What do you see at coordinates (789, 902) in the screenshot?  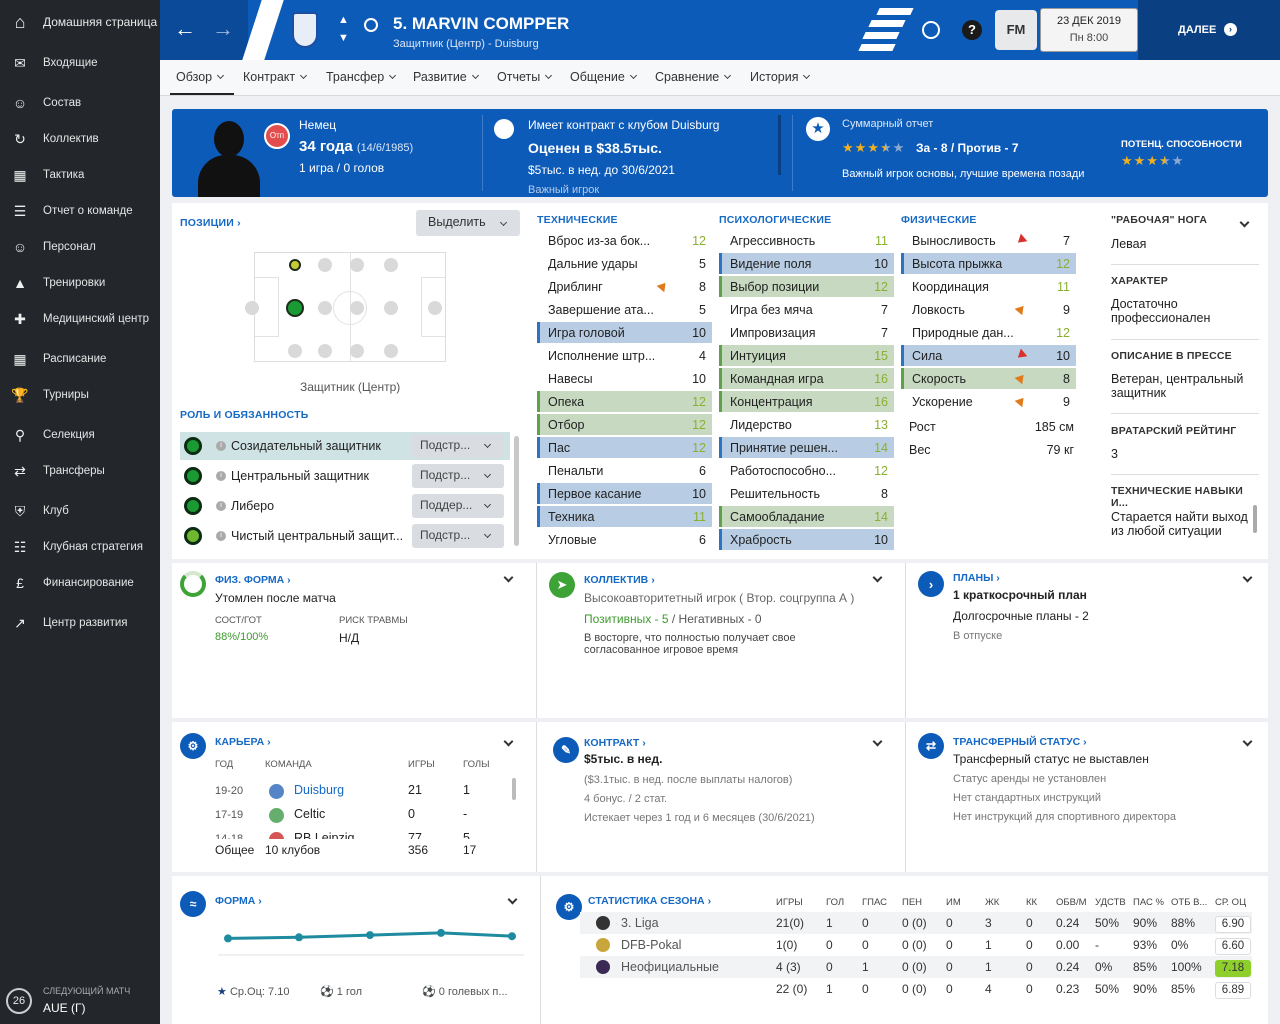 I see `season-col-header: ИГРЫ` at bounding box center [789, 902].